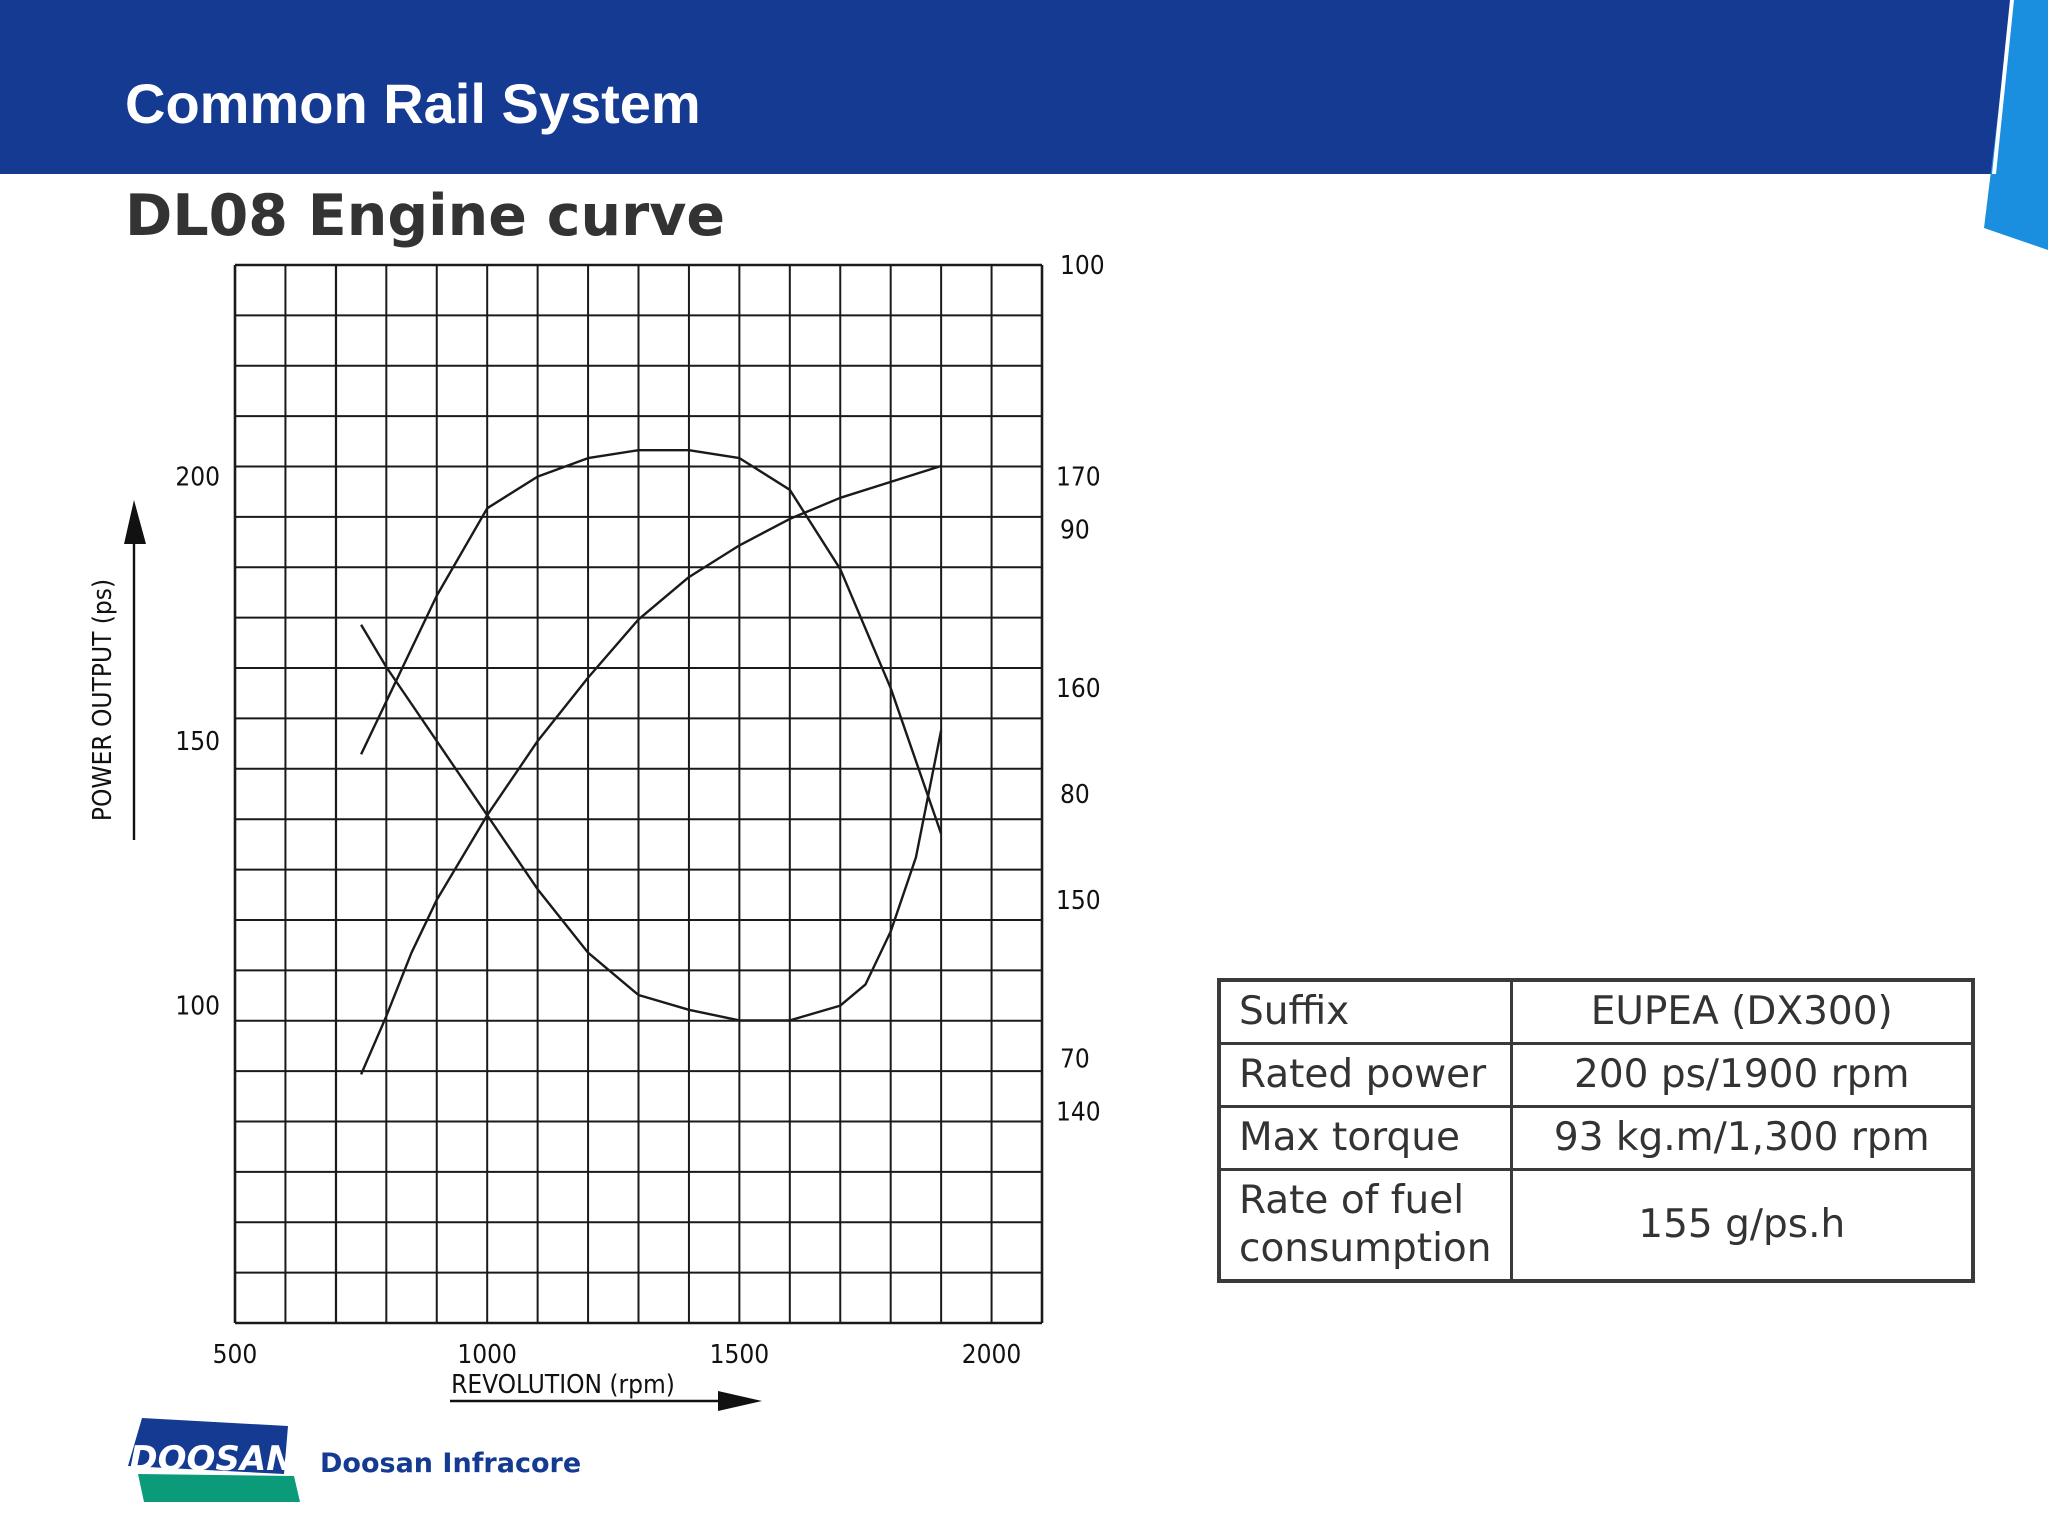  What do you see at coordinates (1742, 1011) in the screenshot?
I see `spec-value: EUPEA (DX300)` at bounding box center [1742, 1011].